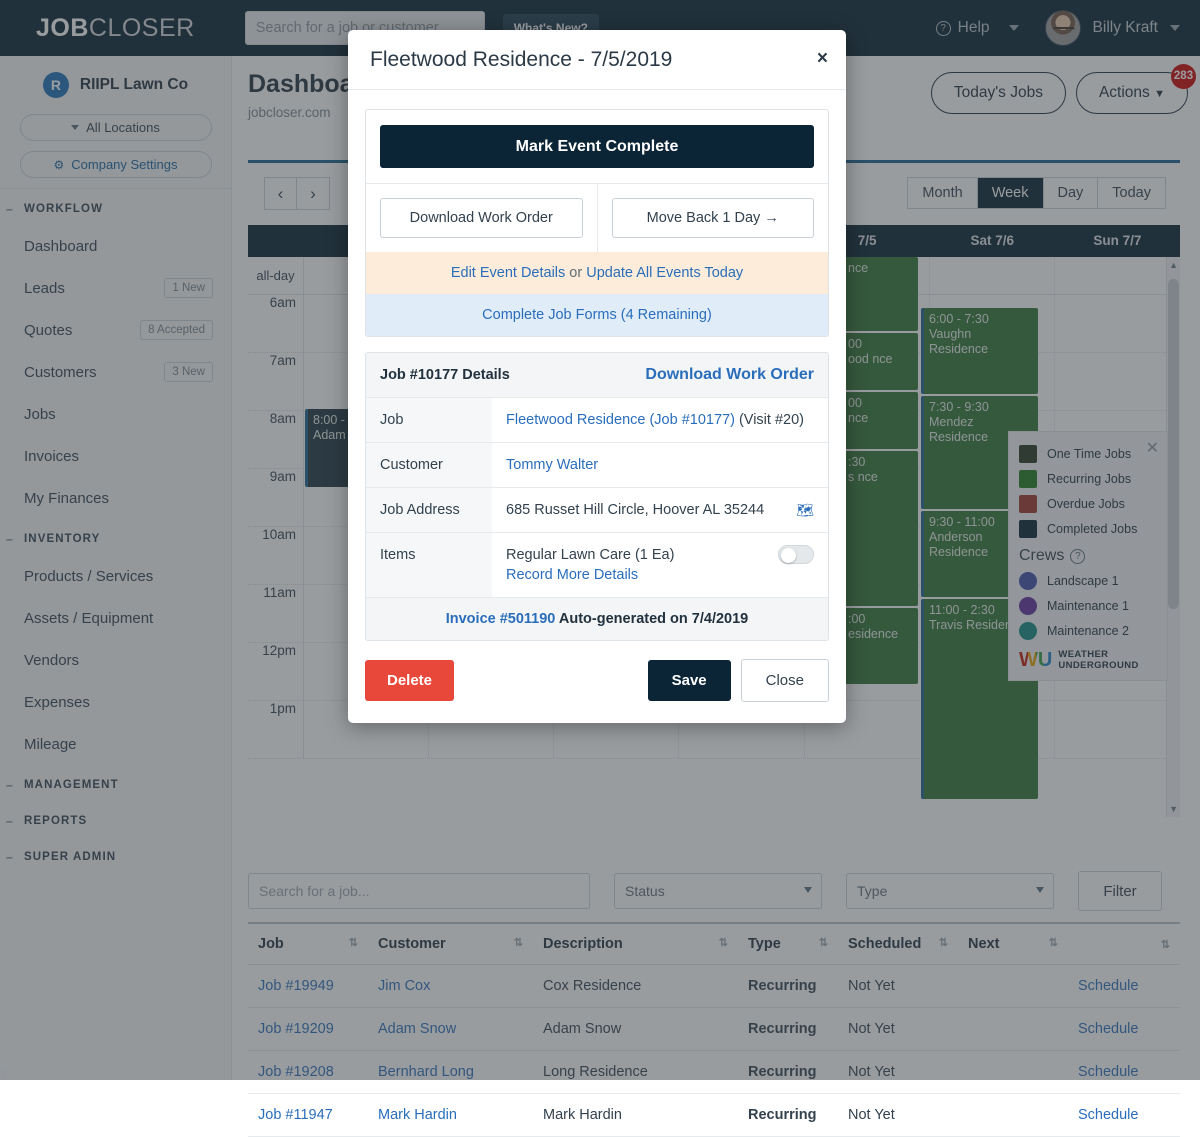  I want to click on address-text: 685 Russet Hill Circle, Hoover AL 35244, so click(635, 510).